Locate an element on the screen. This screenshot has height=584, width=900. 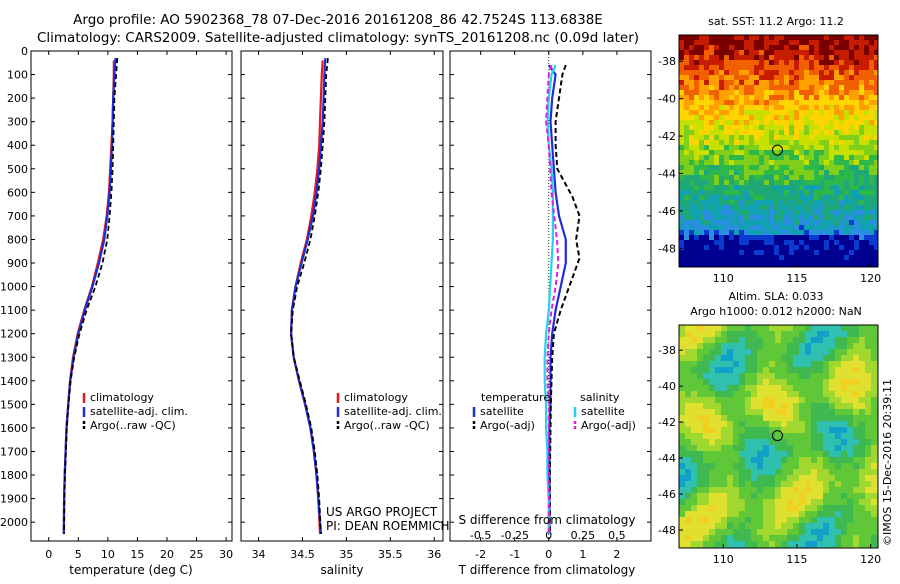
legend-label: satellite-adj. clim. is located at coordinates (393, 411).